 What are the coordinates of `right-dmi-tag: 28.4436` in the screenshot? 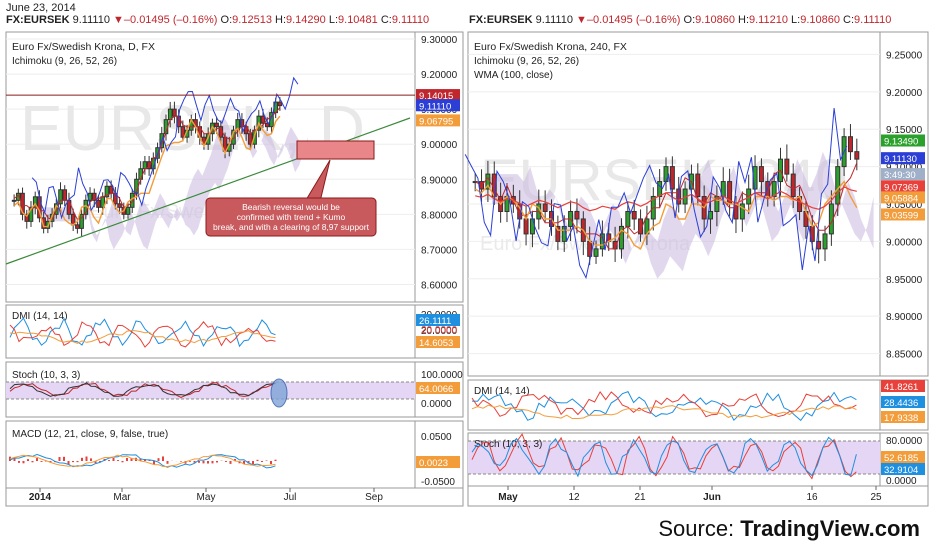 It's located at (901, 403).